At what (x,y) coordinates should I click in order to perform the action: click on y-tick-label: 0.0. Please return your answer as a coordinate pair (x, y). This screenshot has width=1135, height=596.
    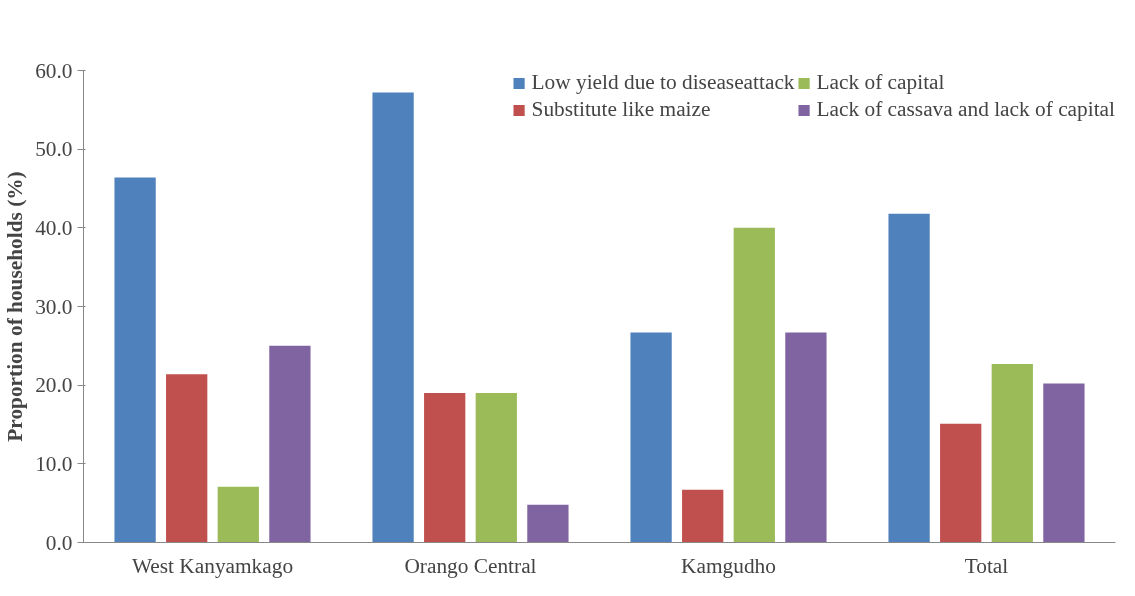
    Looking at the image, I should click on (59, 542).